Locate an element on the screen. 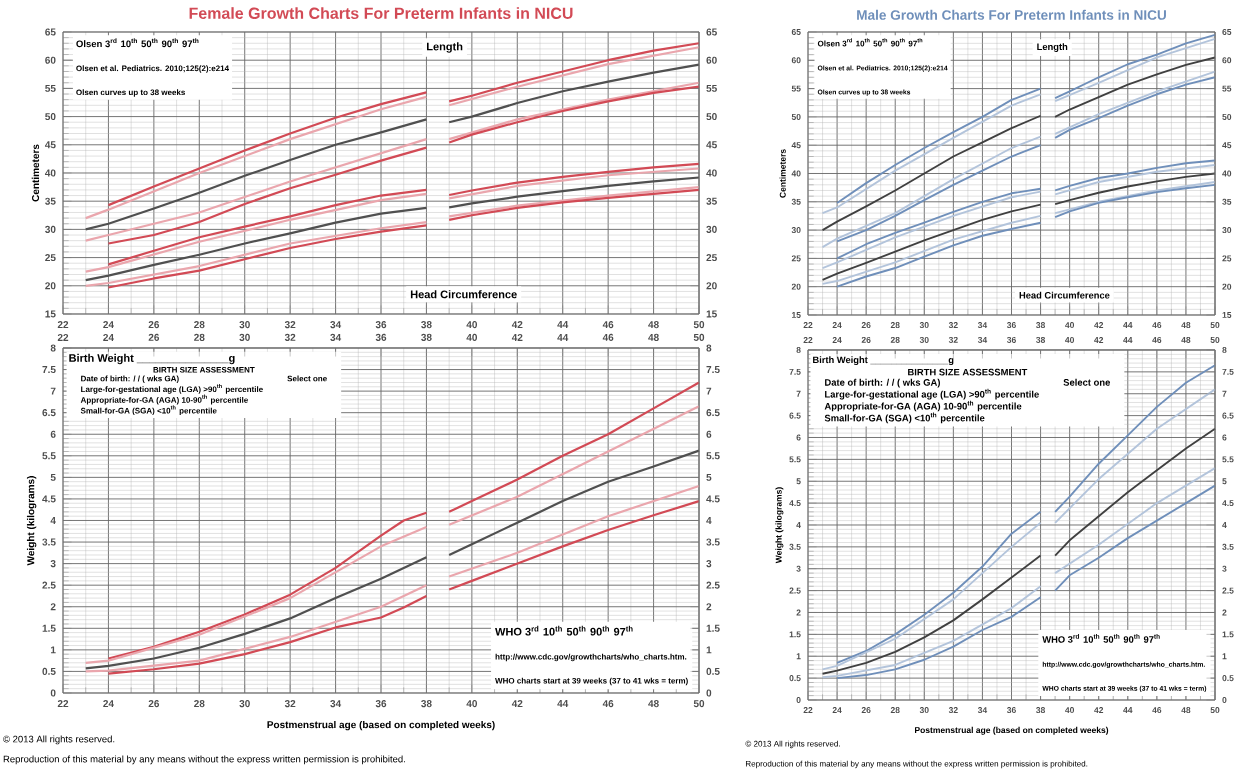 Image resolution: width=1236 pixels, height=775 pixels. y2-tick-label: 5.5 is located at coordinates (1228, 459).